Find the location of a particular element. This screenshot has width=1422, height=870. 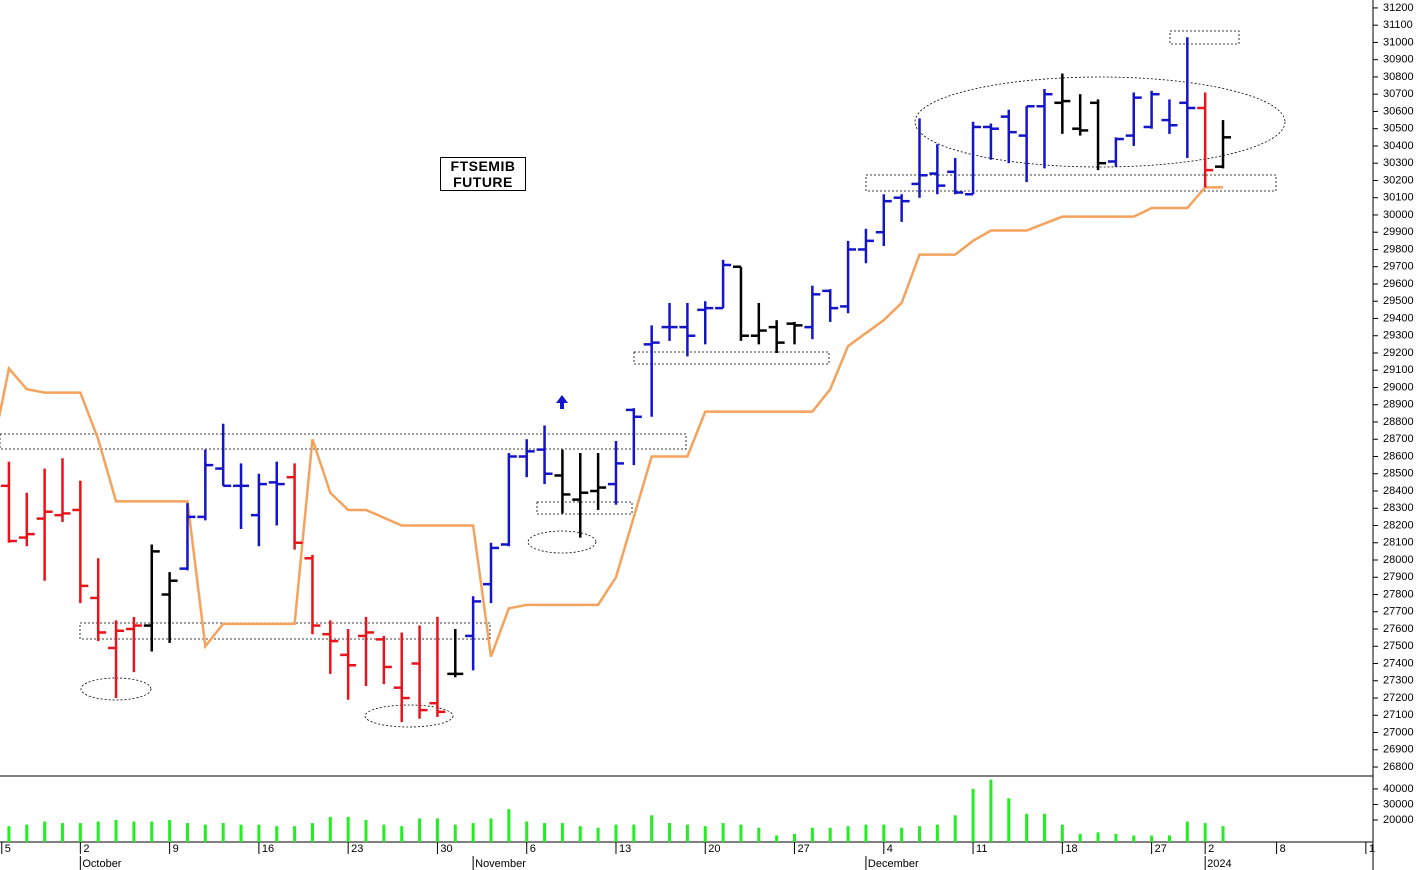

range-ellipse is located at coordinates (1100, 122).